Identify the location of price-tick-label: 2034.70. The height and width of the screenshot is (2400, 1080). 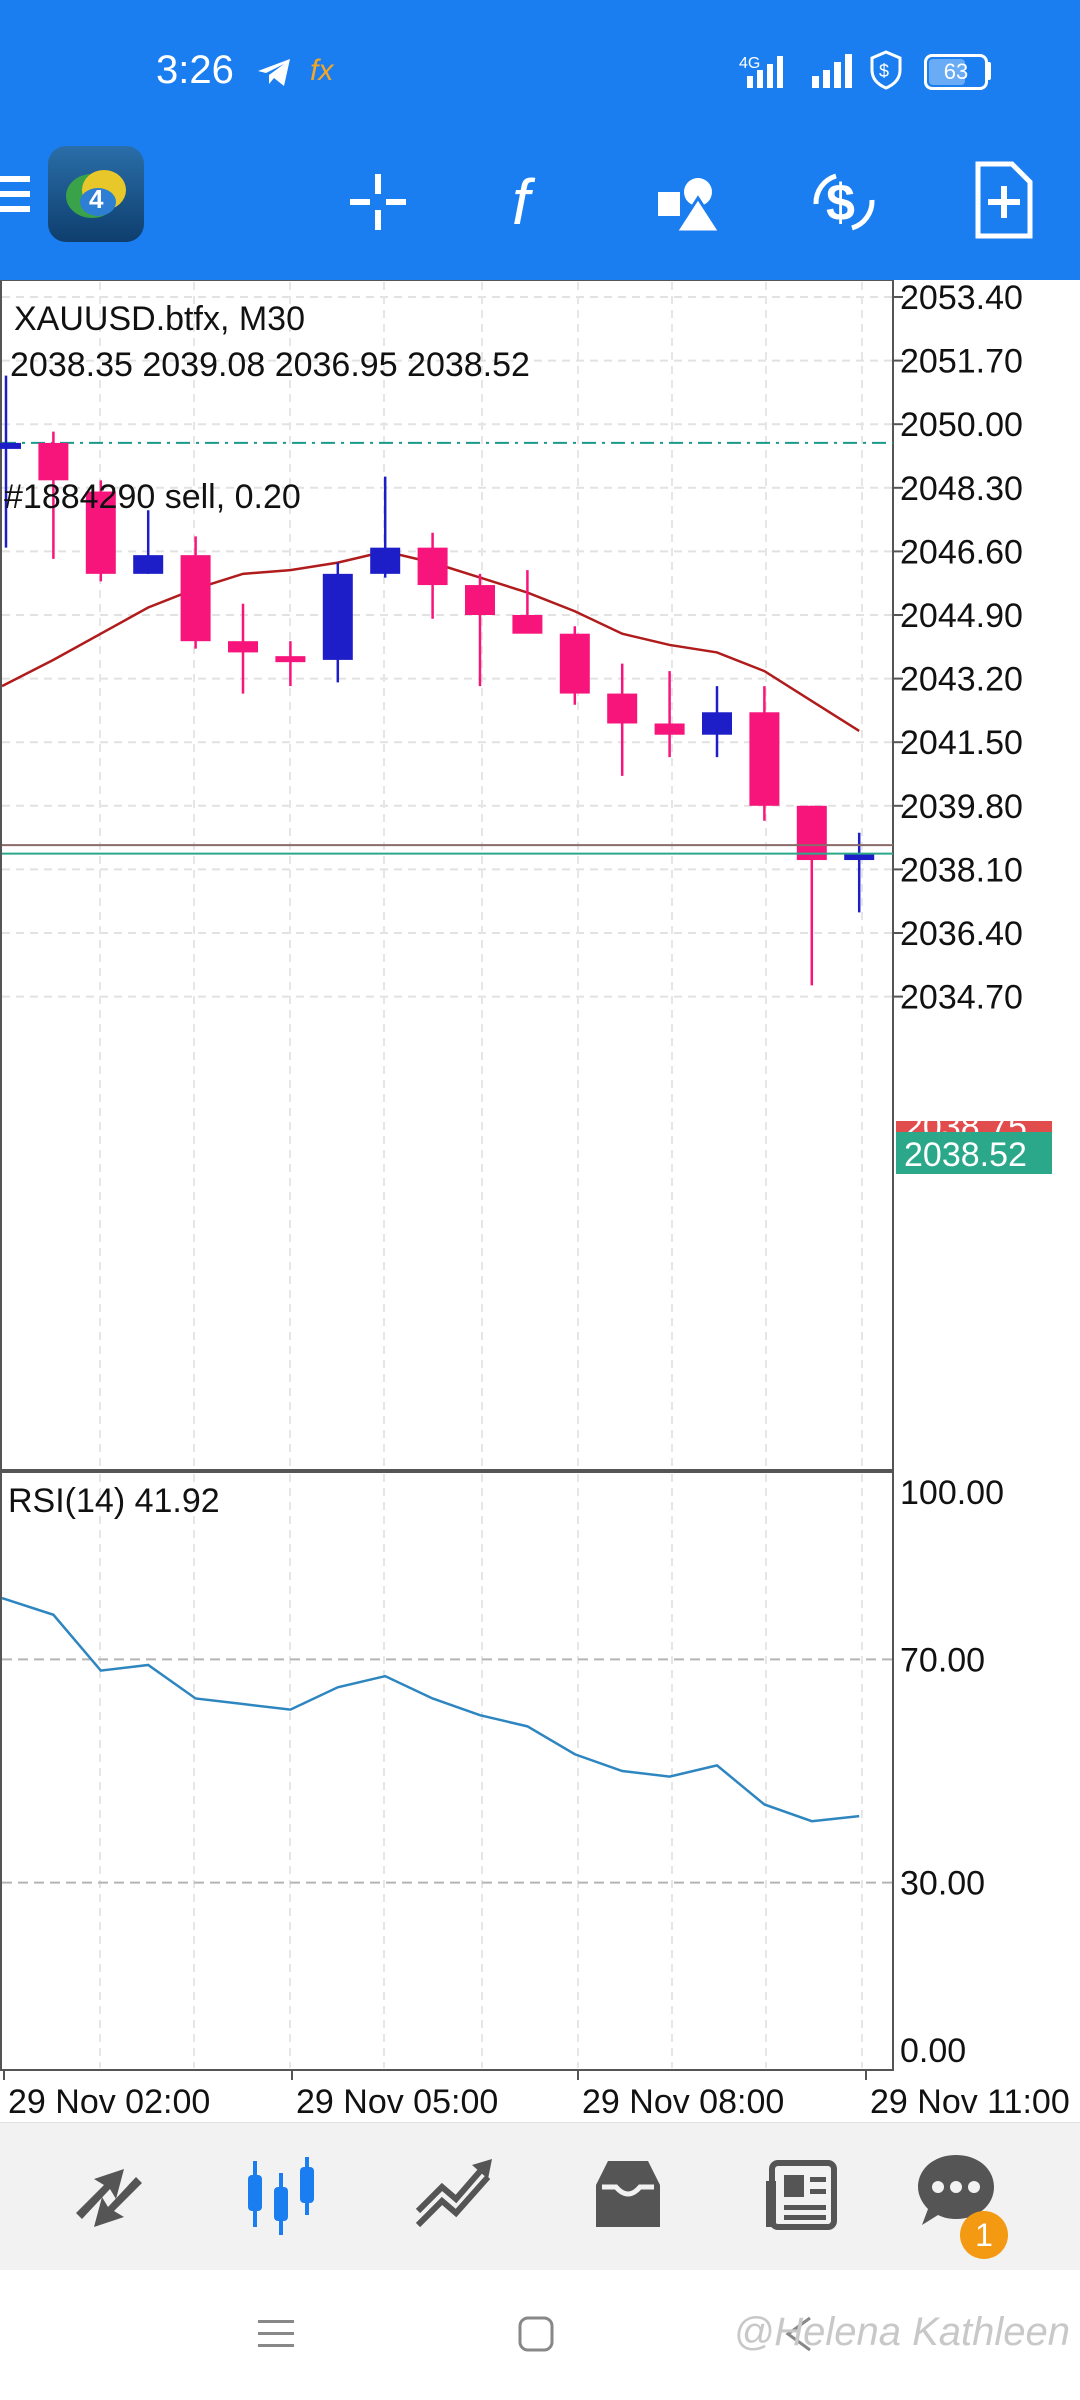
(961, 998).